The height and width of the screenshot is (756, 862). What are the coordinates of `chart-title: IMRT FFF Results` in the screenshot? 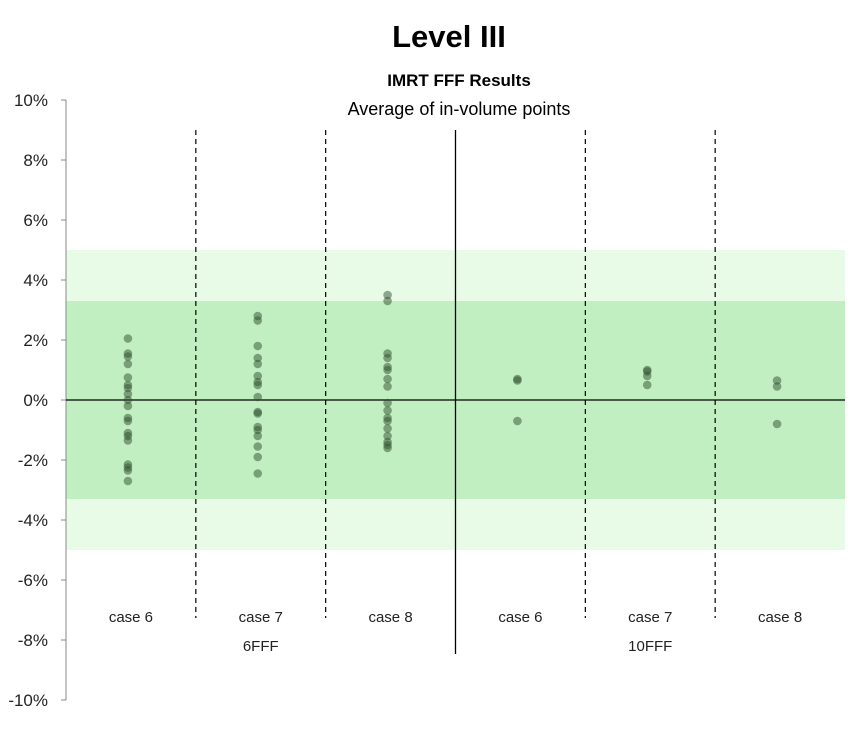 It's located at (459, 80).